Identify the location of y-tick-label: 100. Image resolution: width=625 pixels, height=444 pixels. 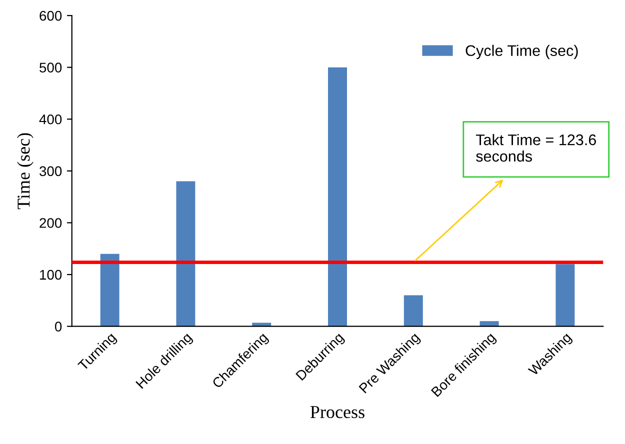
(51, 275).